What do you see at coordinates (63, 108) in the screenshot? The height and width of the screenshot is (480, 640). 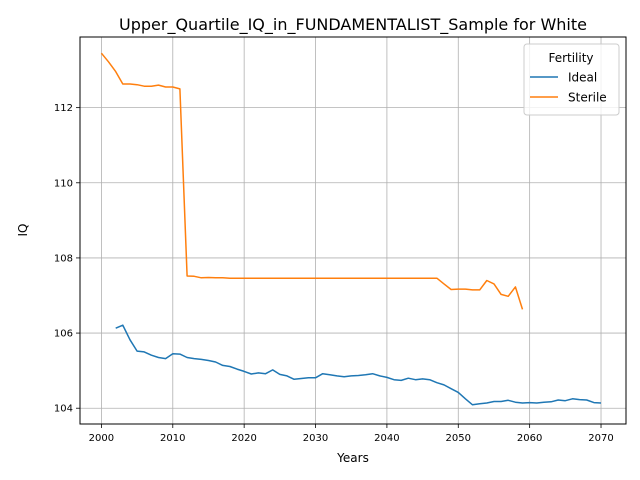 I see `y-tick-label: 112` at bounding box center [63, 108].